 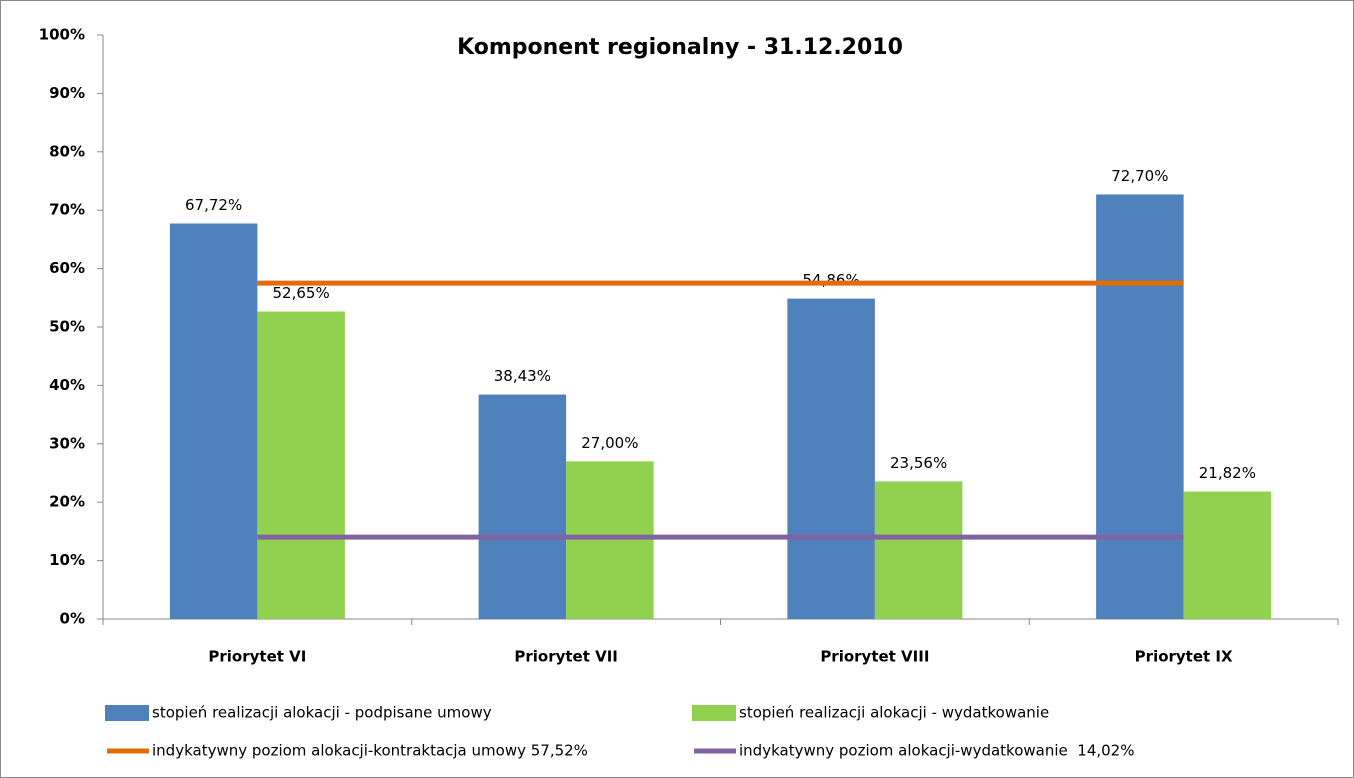 I want to click on y-tick-label: 30%, so click(x=67, y=443).